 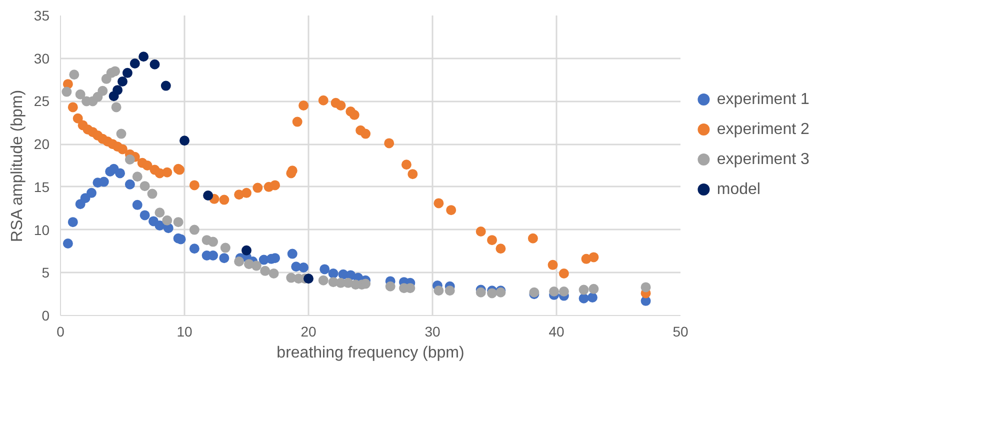 What do you see at coordinates (42, 144) in the screenshot?
I see `y-tick-label: 20` at bounding box center [42, 144].